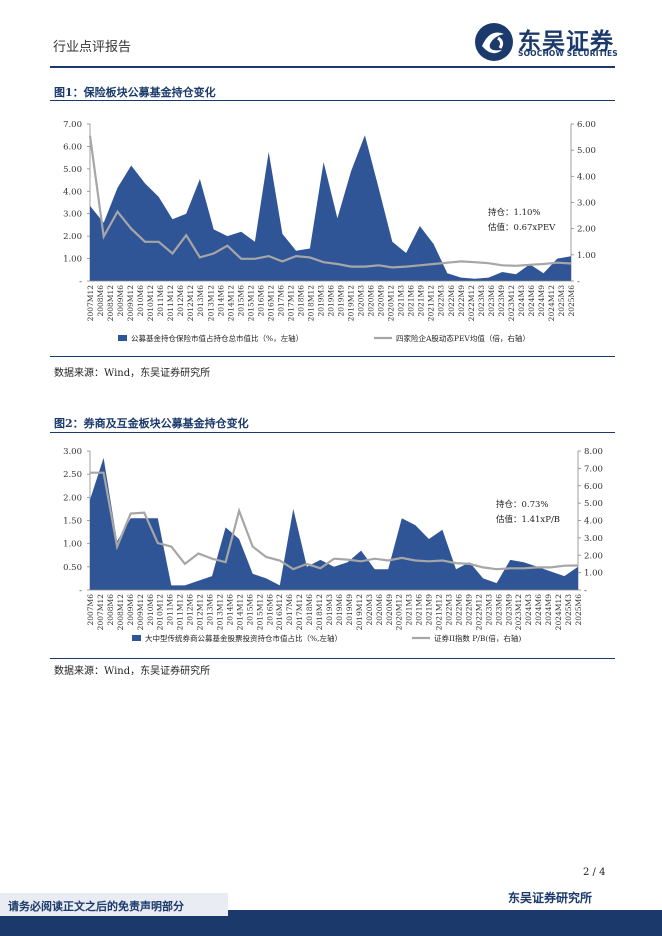 The width and height of the screenshot is (662, 936). Describe the element at coordinates (389, 610) in the screenshot. I see `x-tick-label: 2020M9` at that location.